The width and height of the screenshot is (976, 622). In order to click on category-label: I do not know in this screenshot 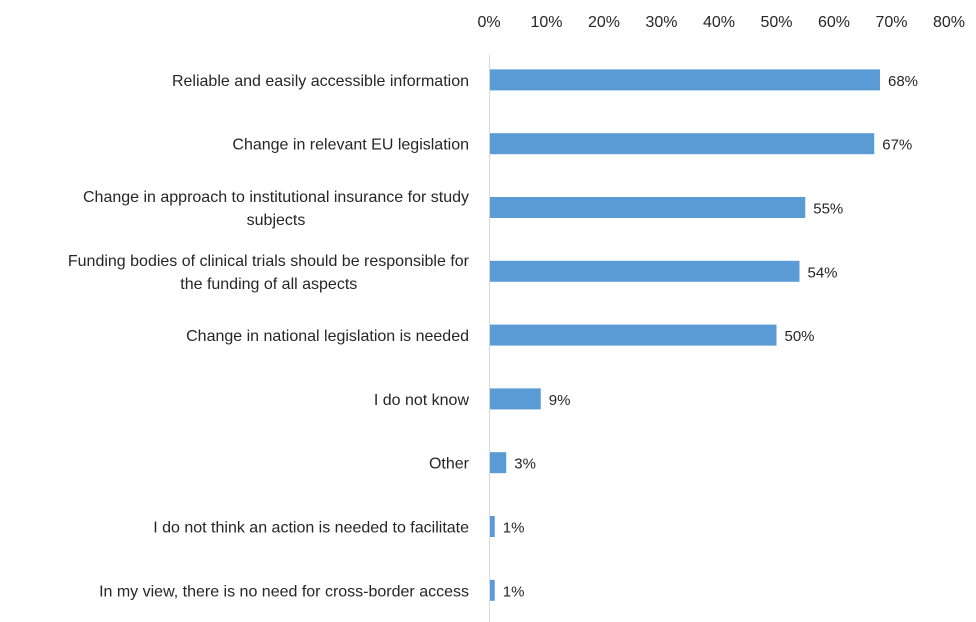, I will do `click(422, 400)`.